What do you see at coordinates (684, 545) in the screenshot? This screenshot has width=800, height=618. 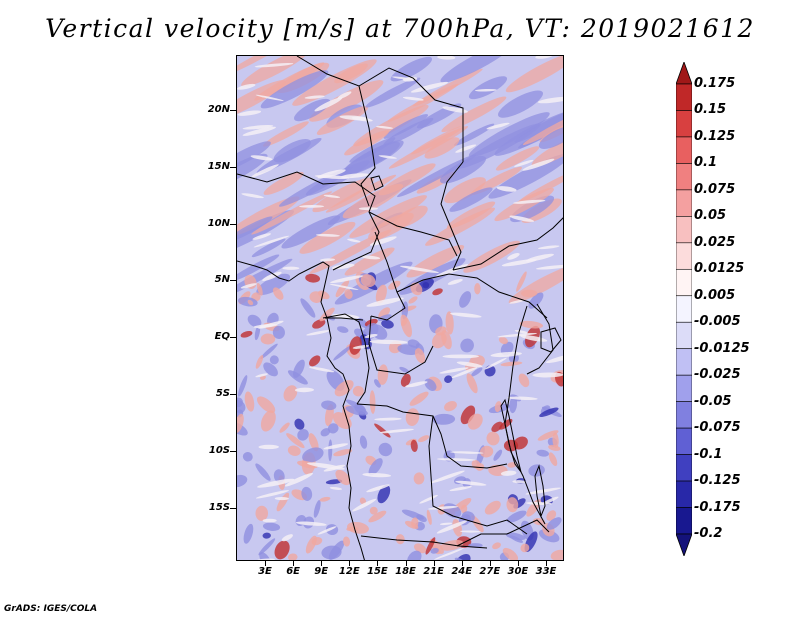 I see `colorbar-bottom-arrow` at bounding box center [684, 545].